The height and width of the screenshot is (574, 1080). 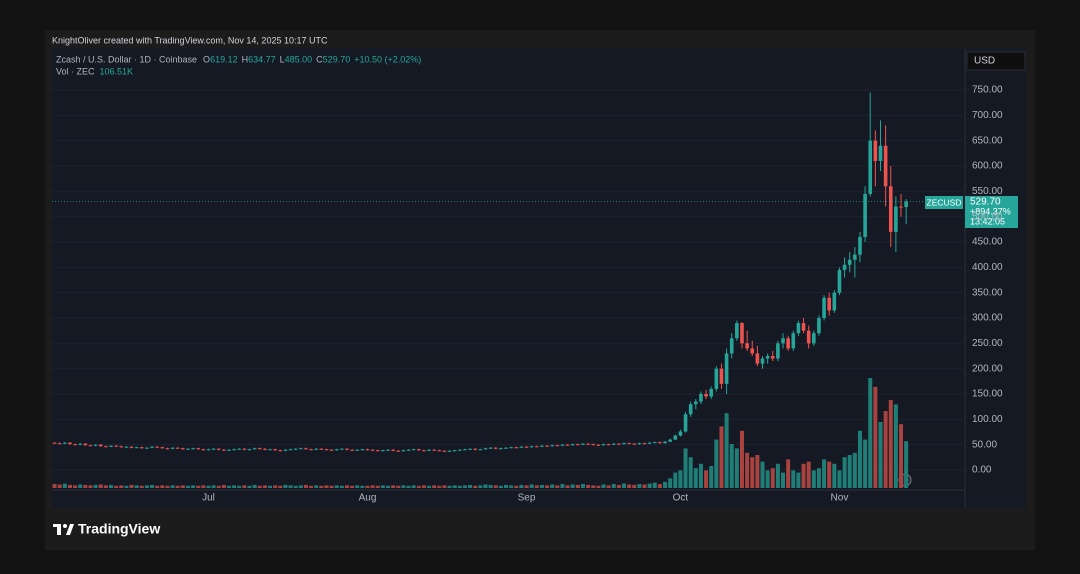 I want to click on legend-text: O, so click(x=206, y=59).